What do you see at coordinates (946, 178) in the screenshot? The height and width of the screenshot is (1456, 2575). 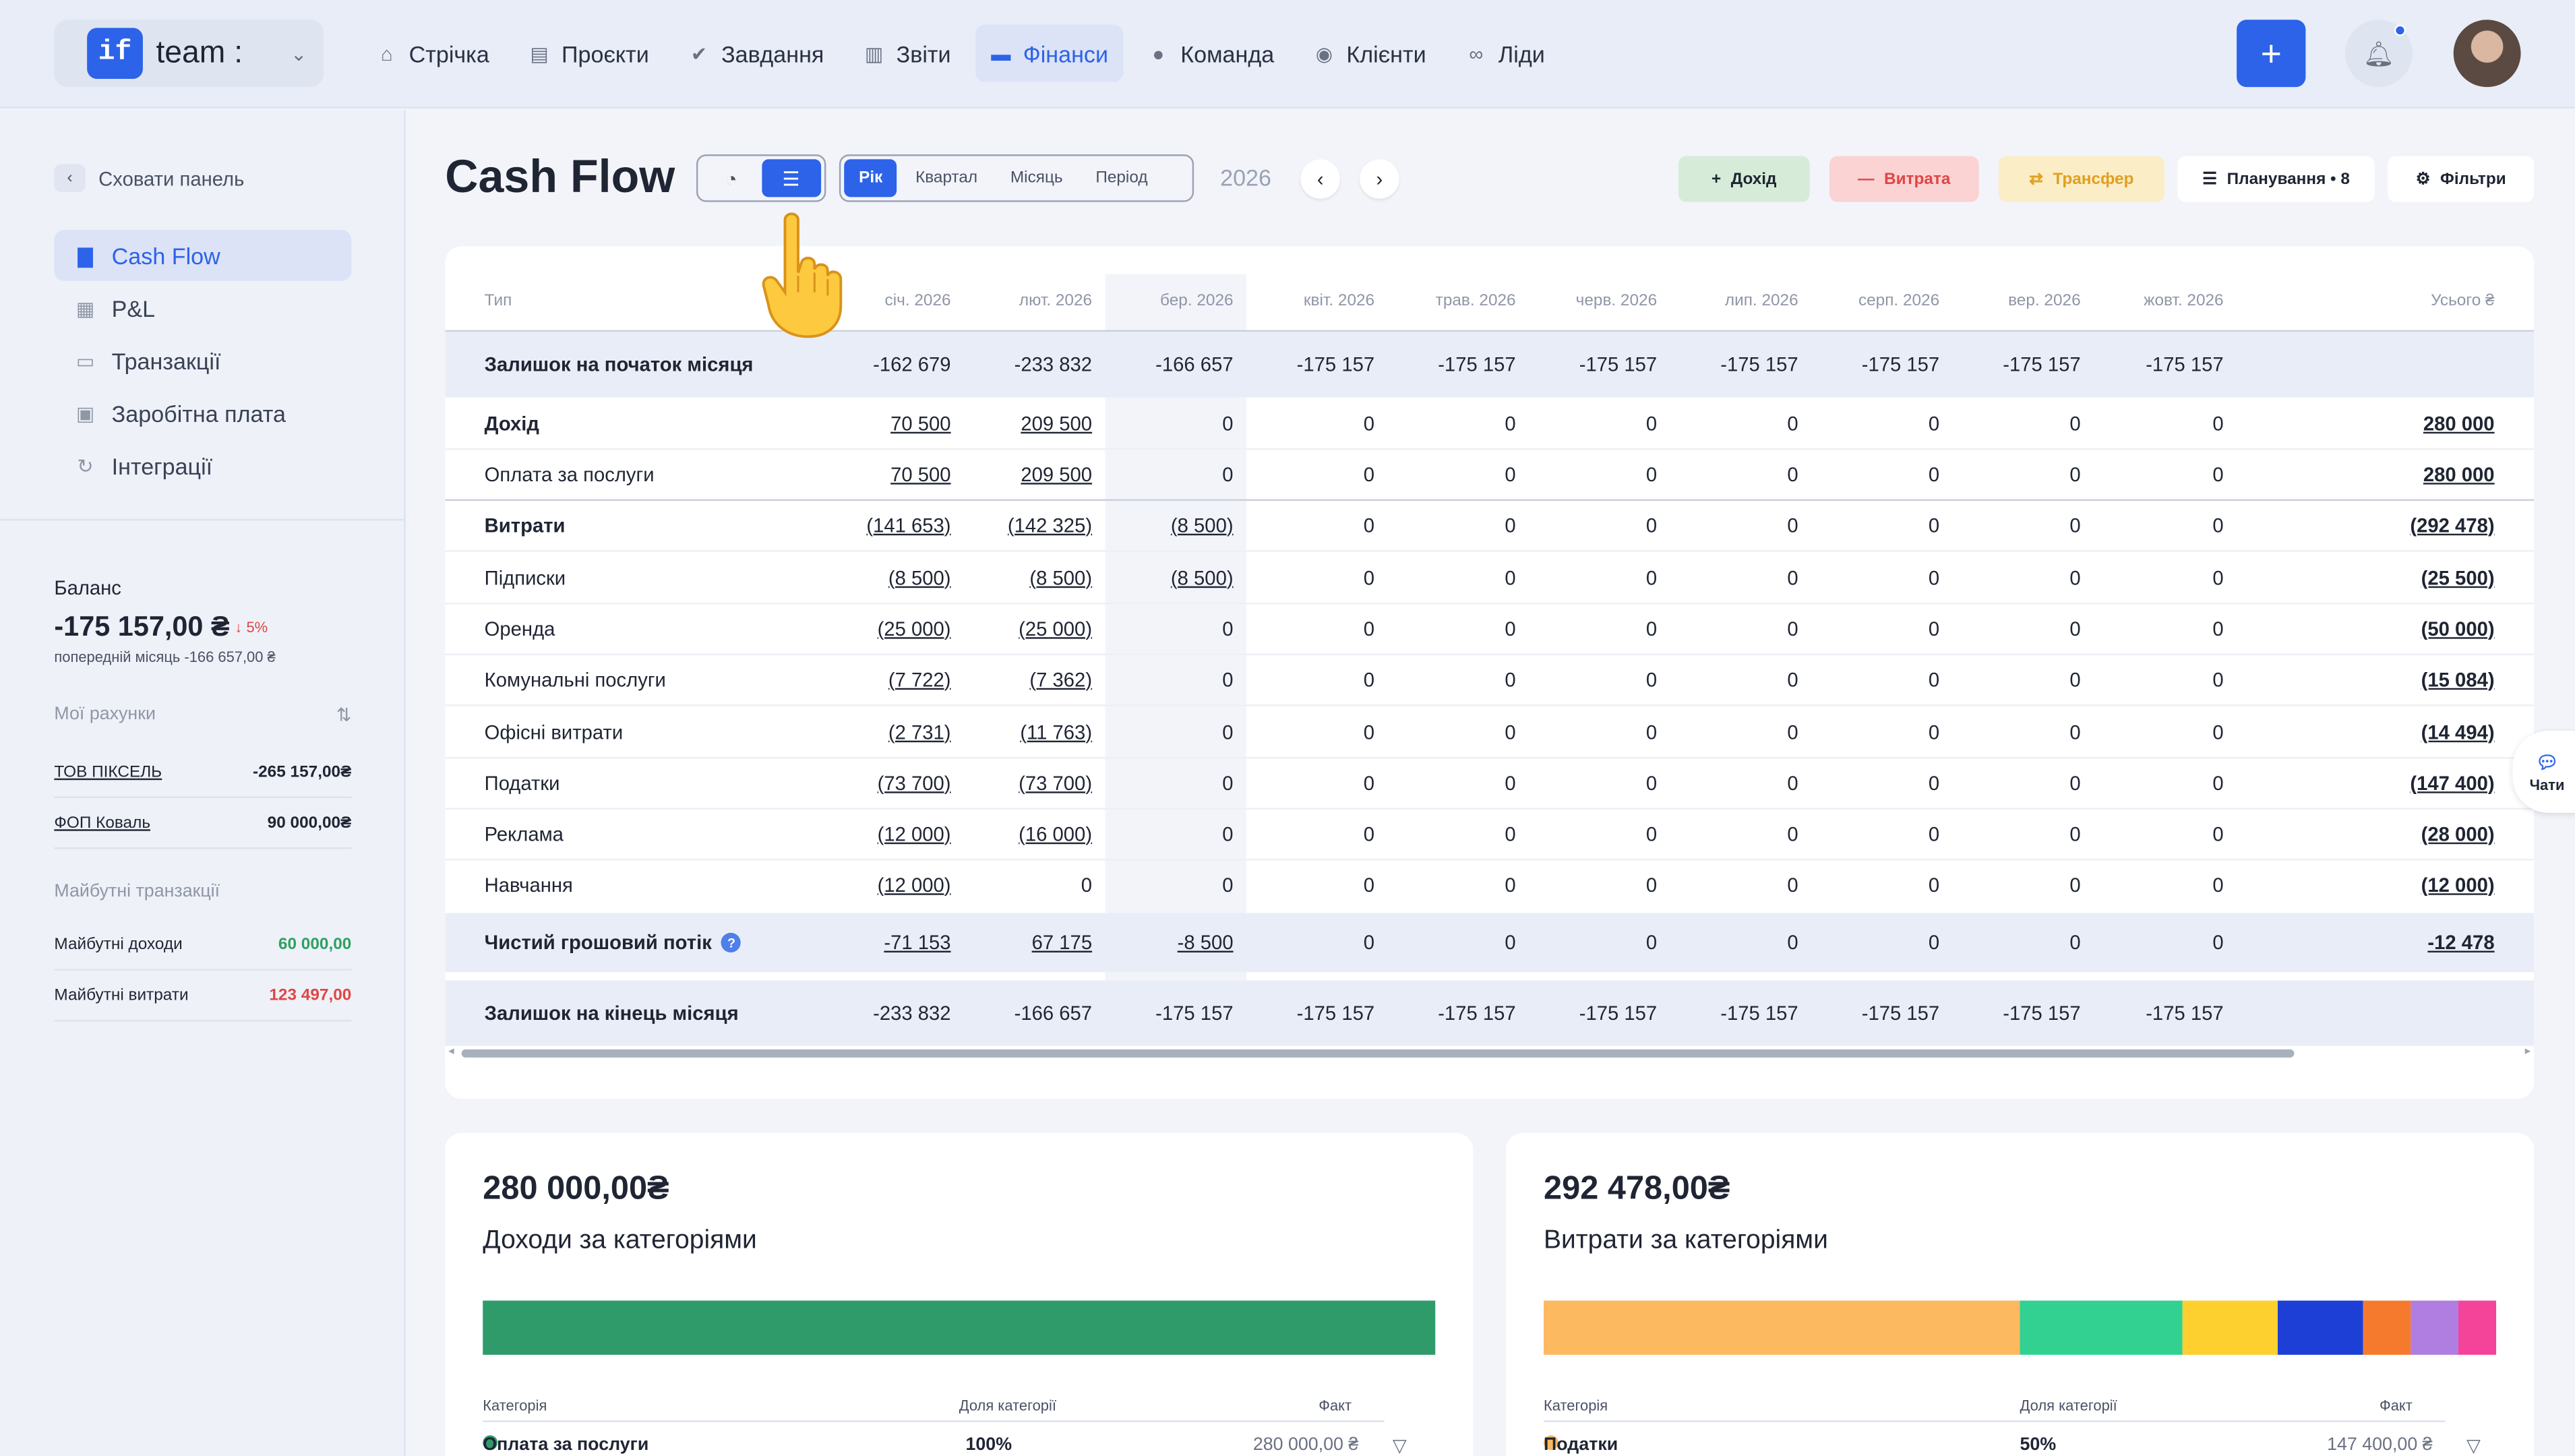 I see `tab-quarter: Квартал` at bounding box center [946, 178].